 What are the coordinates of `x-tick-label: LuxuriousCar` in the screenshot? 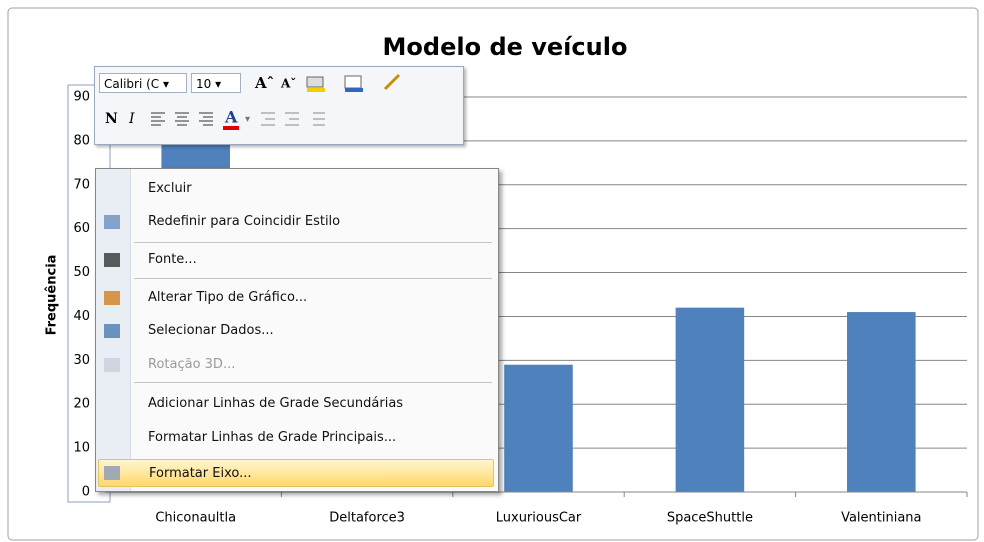 It's located at (539, 518).